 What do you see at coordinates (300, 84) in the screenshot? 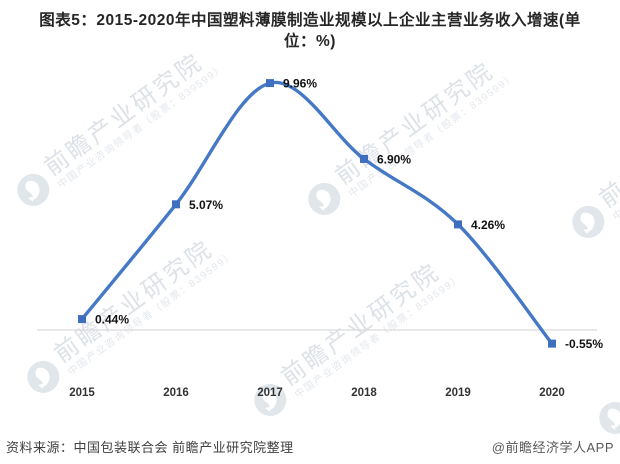
I see `data-point-label-2017: 9.96%` at bounding box center [300, 84].